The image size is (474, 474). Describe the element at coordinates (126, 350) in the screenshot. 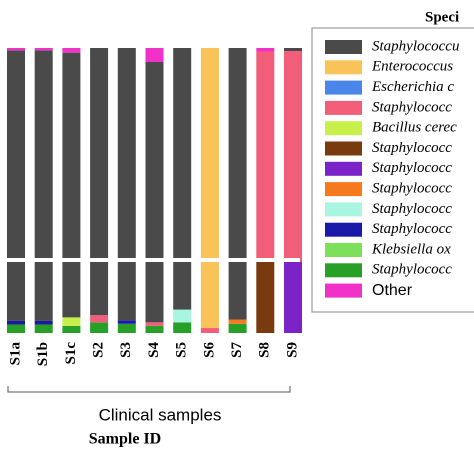

I see `x-tick-label: S3` at that location.